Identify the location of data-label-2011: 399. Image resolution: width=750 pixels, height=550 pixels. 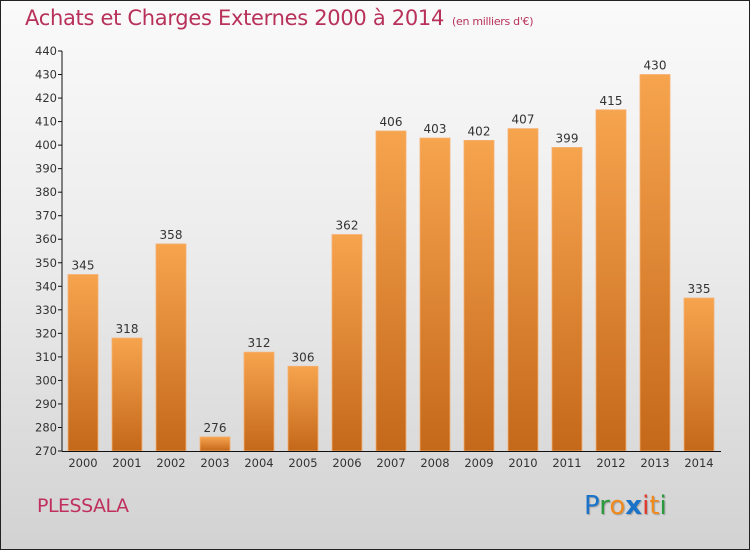
(567, 138).